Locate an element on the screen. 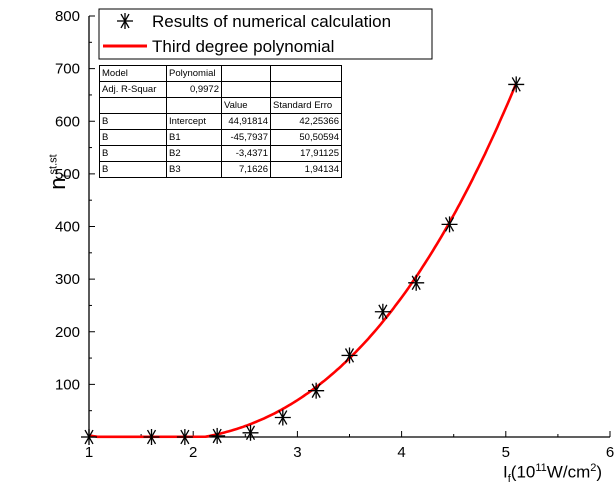  fit-table-row: B Intercept 44,91814 42,25366 is located at coordinates (220, 121).